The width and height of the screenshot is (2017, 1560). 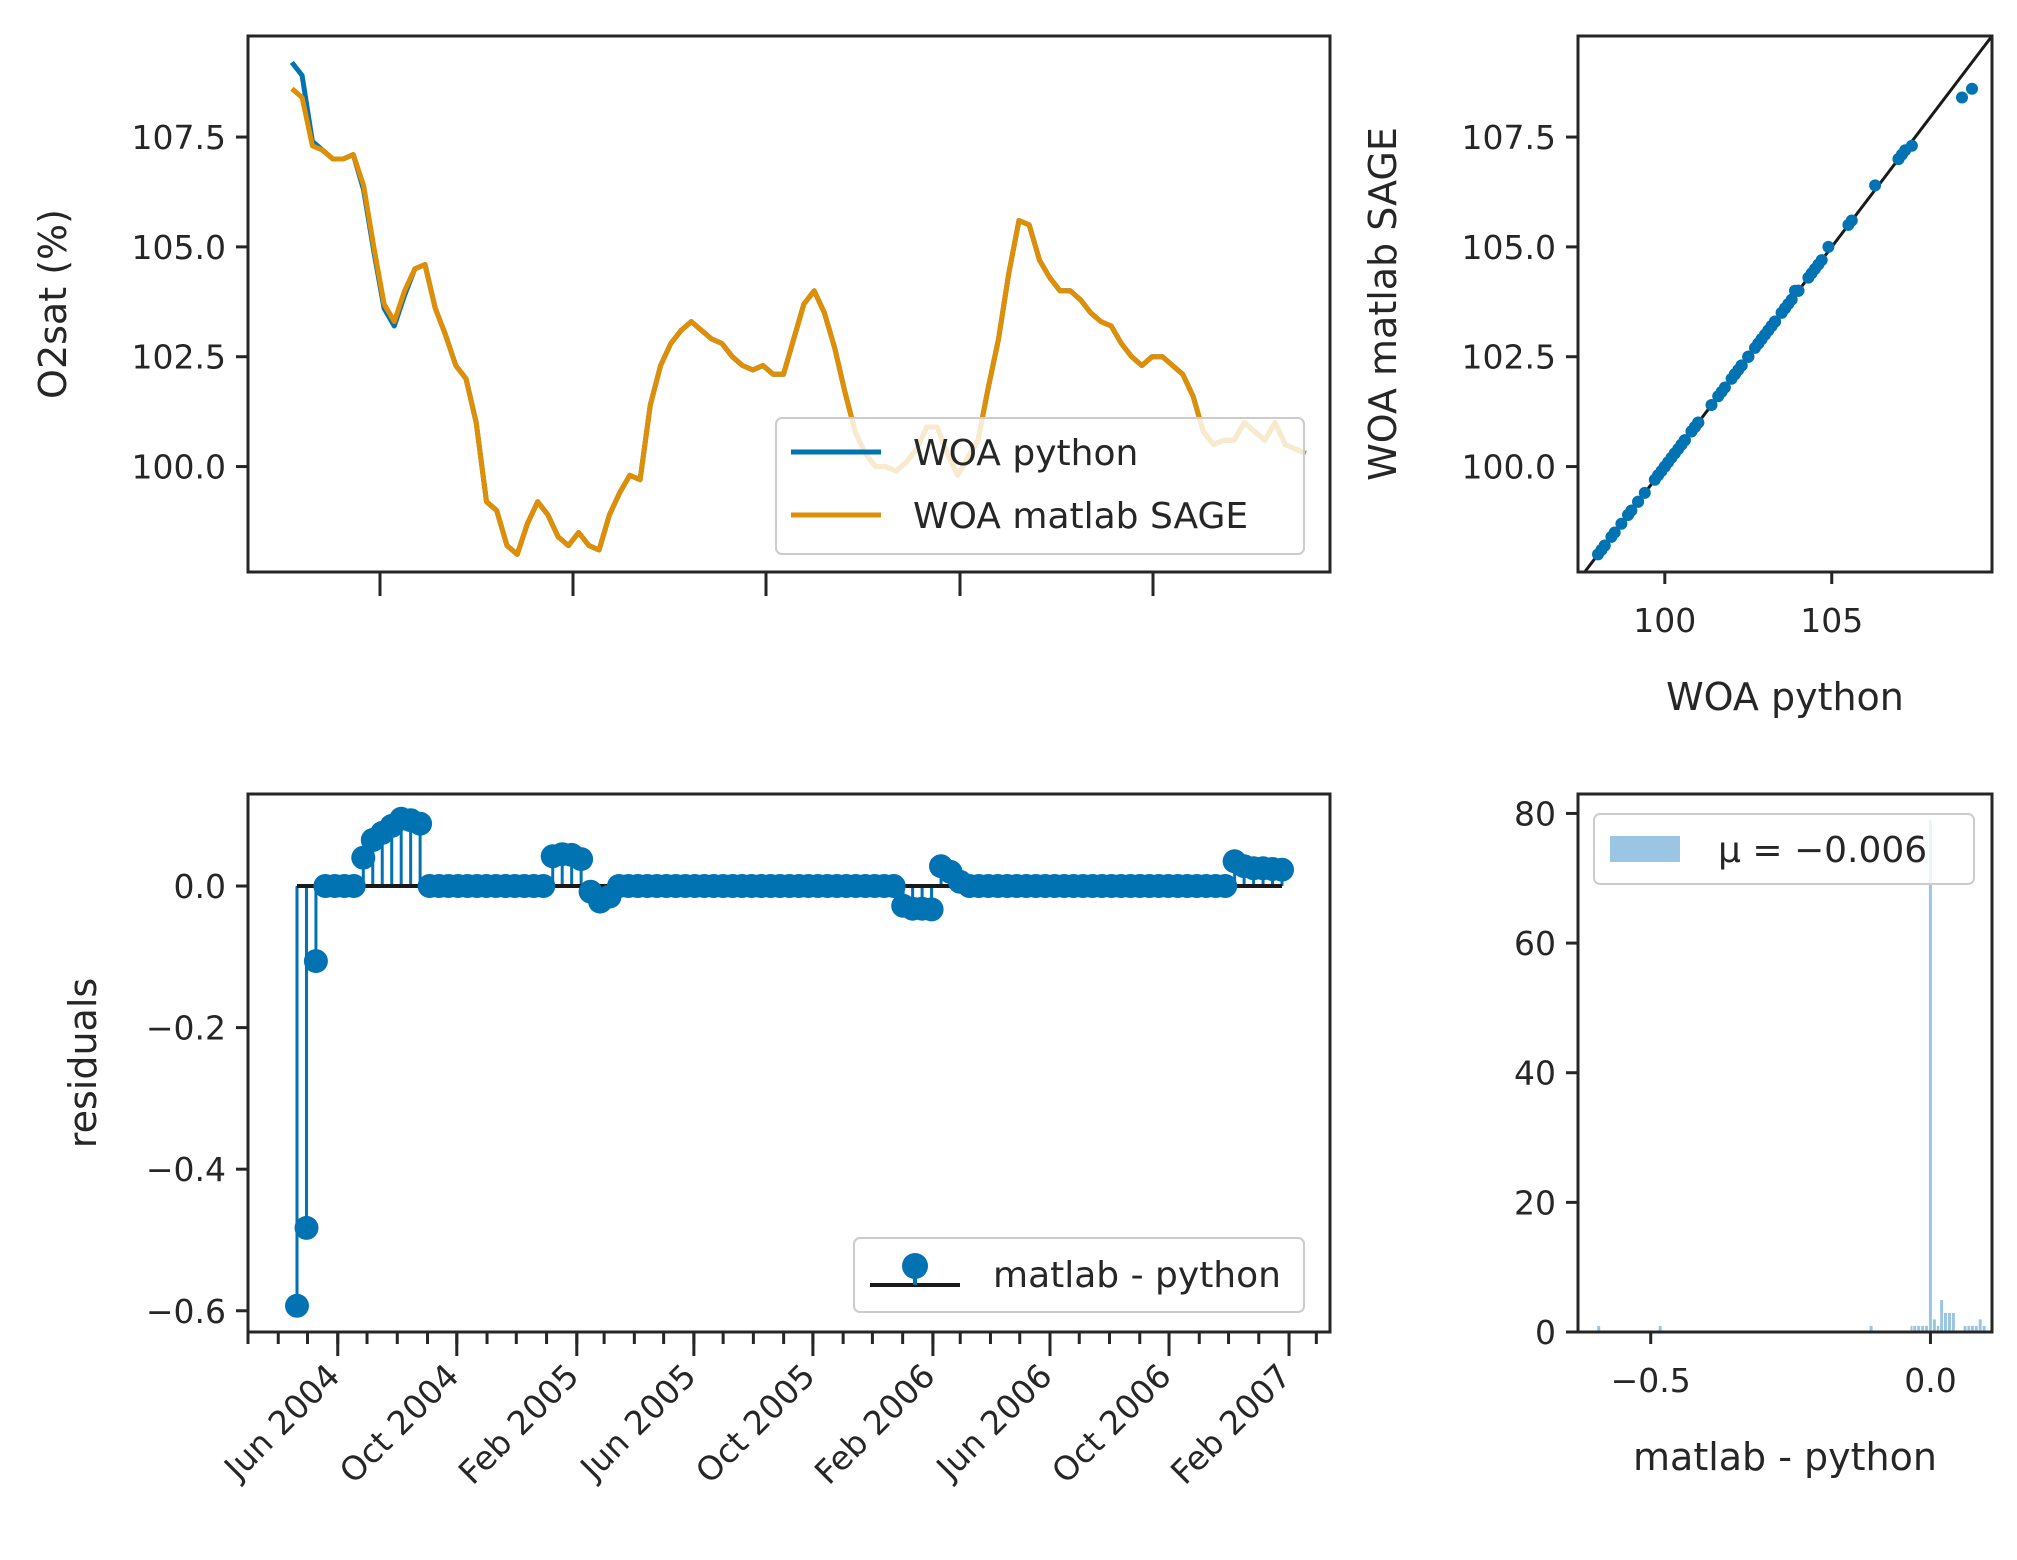 I want to click on residuals-legend: matlab - python, so click(x=1079, y=1275).